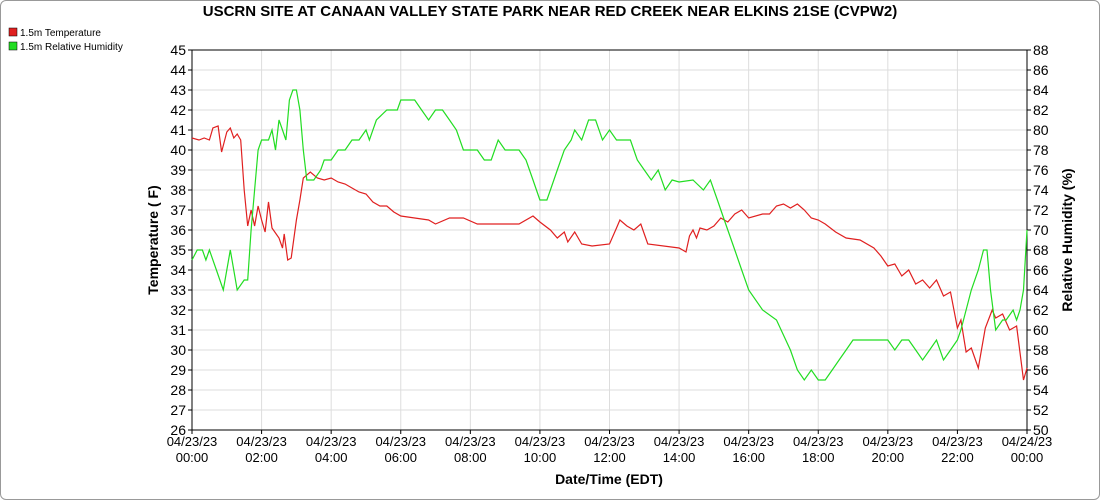 This screenshot has height=500, width=1100. Describe the element at coordinates (1041, 350) in the screenshot. I see `y2-tick-label: 58` at that location.